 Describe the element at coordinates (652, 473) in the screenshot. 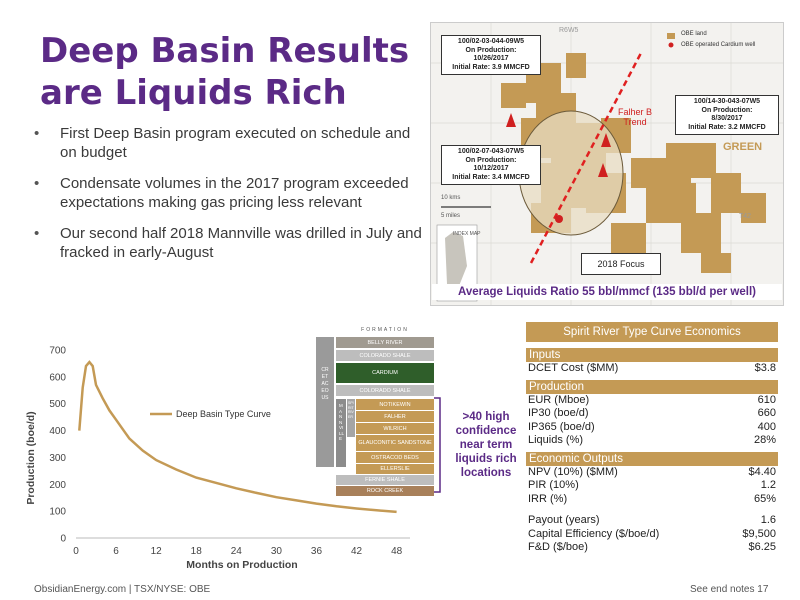

I see `economics-row: NPV (10%) ($MM) $4.40` at that location.